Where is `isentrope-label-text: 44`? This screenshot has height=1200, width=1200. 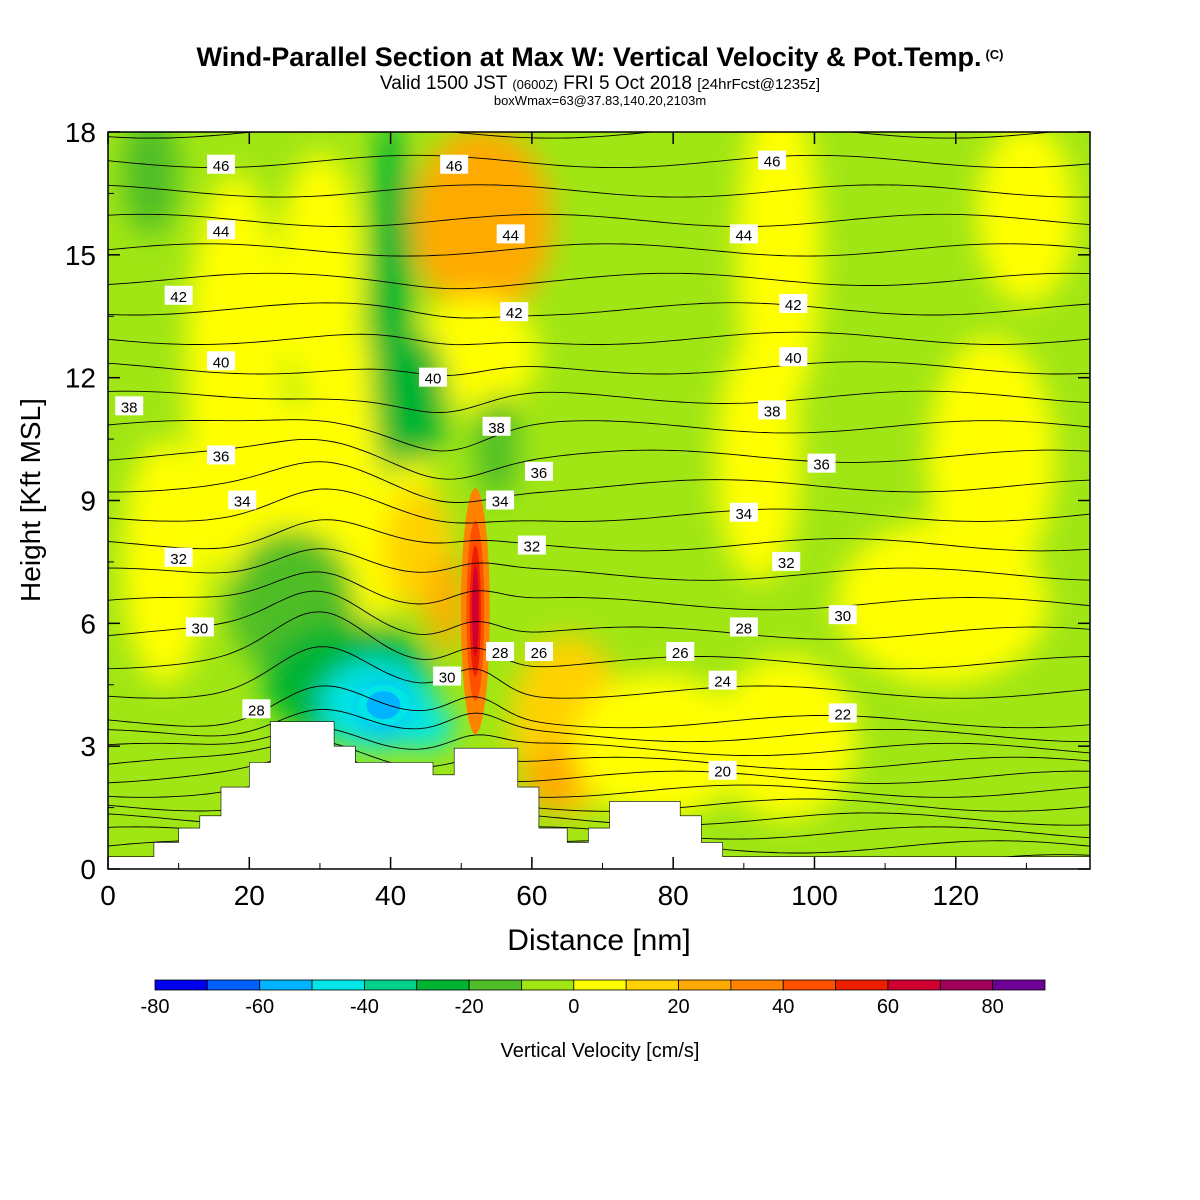 isentrope-label-text: 44 is located at coordinates (510, 235).